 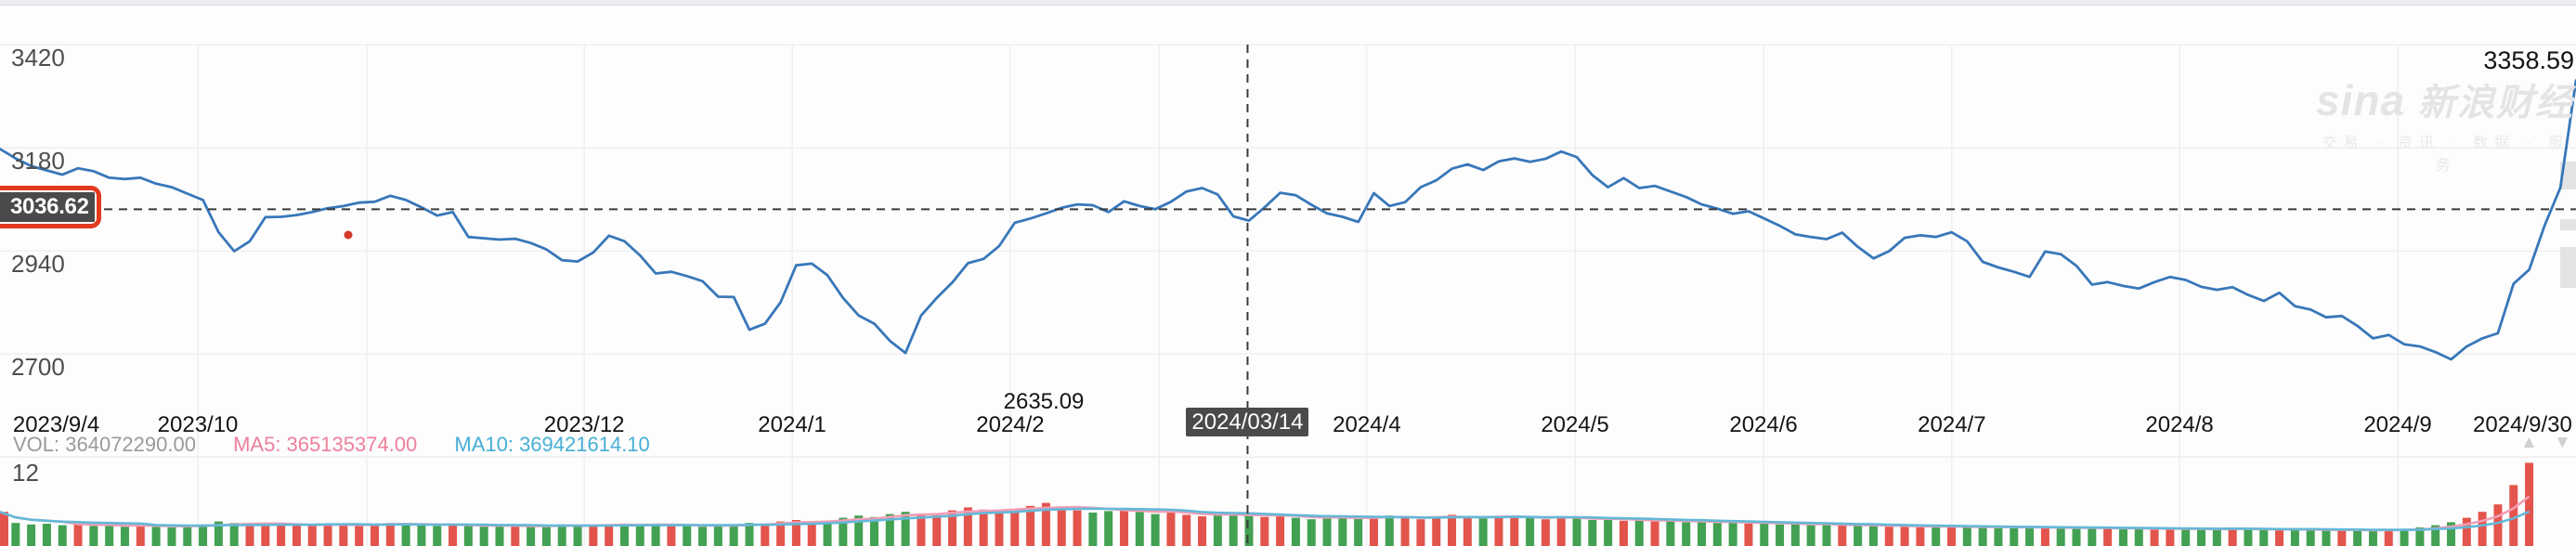 What do you see at coordinates (2180, 424) in the screenshot?
I see `x-tick-2024-8: 2024/8` at bounding box center [2180, 424].